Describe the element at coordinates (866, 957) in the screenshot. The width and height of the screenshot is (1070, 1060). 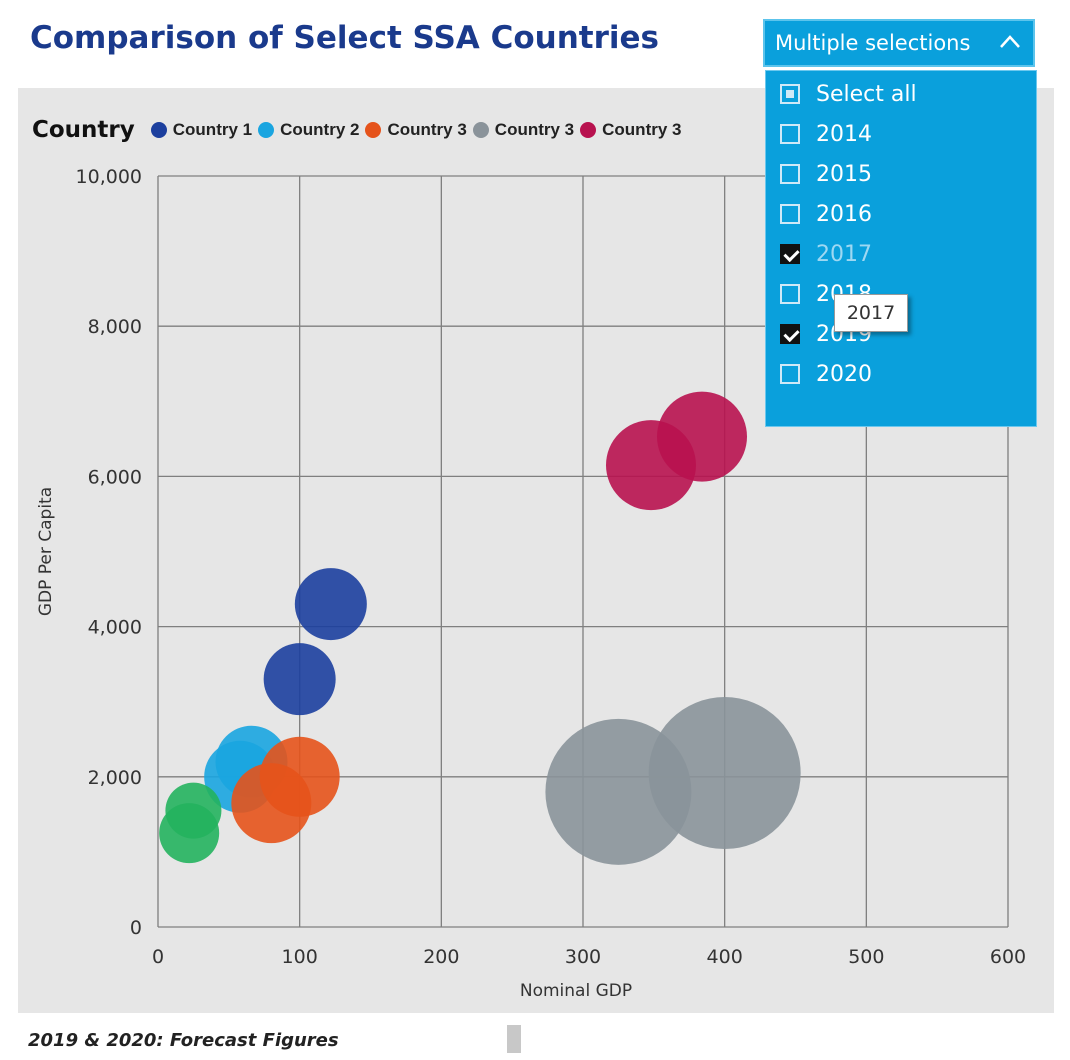
I see `x-tick-label: 500` at that location.